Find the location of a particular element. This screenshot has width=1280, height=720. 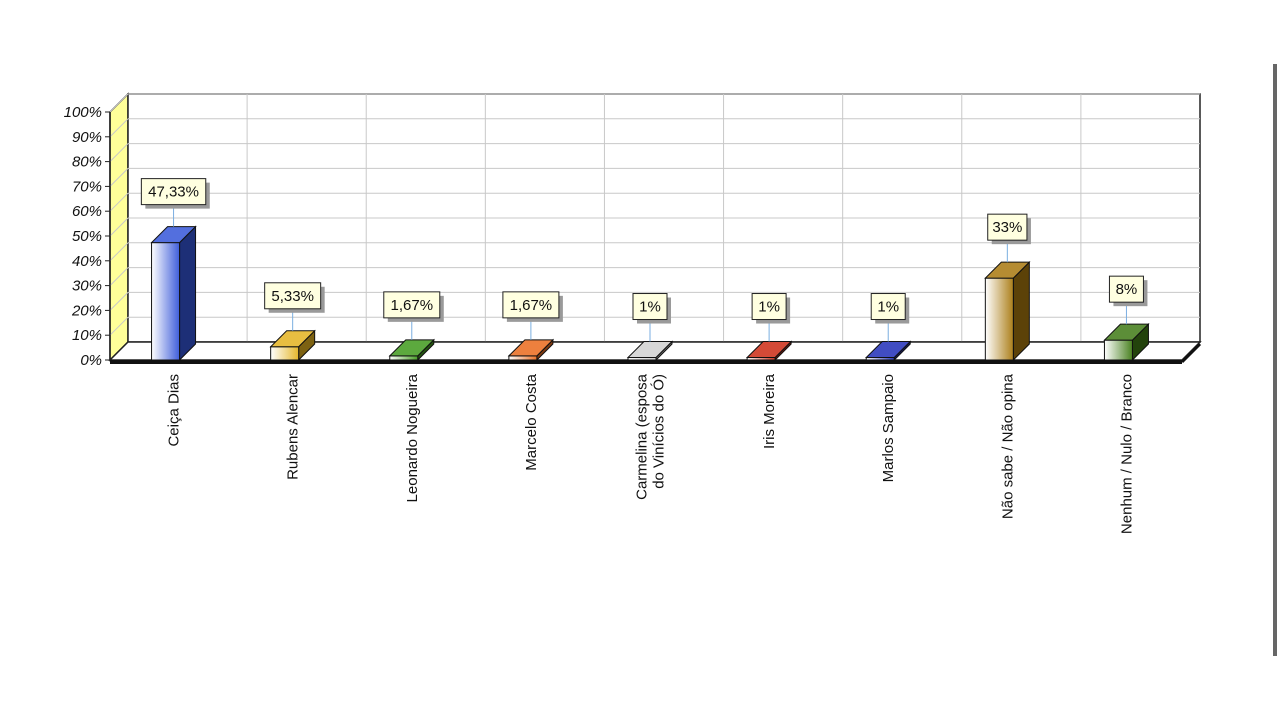

y-tick-label: 100% is located at coordinates (83, 112).